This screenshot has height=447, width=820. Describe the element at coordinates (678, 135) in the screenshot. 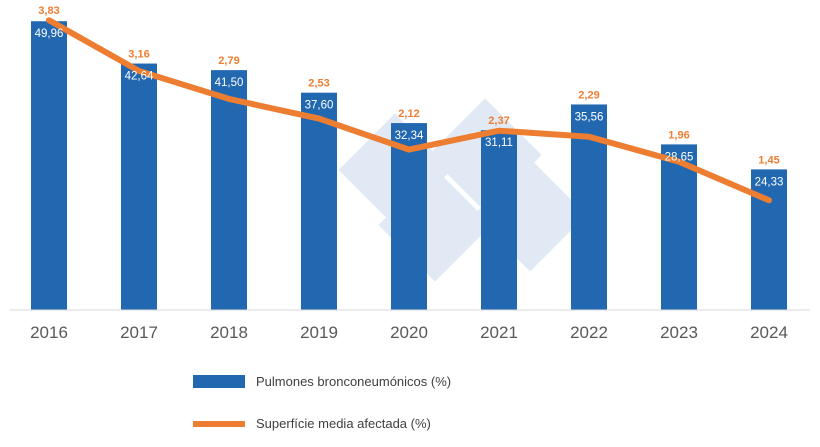

I see `line-value-label: 1,96` at that location.